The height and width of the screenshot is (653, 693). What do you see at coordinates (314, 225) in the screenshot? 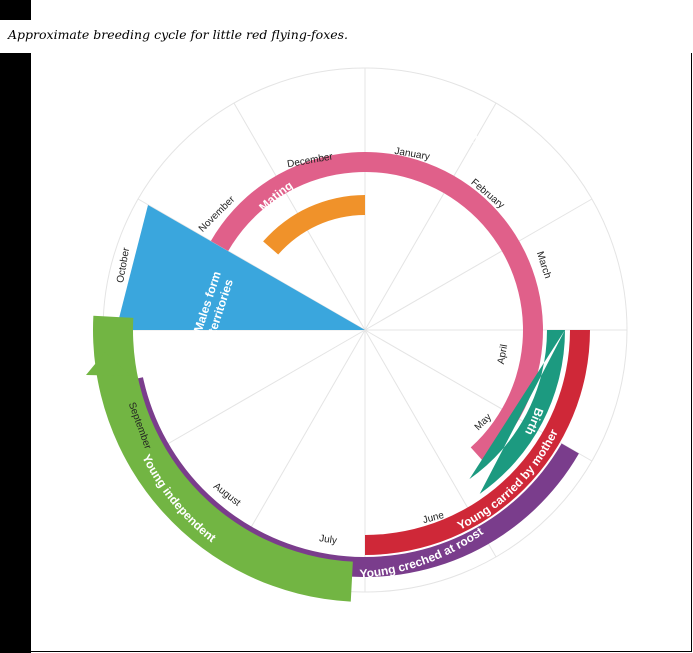
I see `mating-arc` at bounding box center [314, 225].